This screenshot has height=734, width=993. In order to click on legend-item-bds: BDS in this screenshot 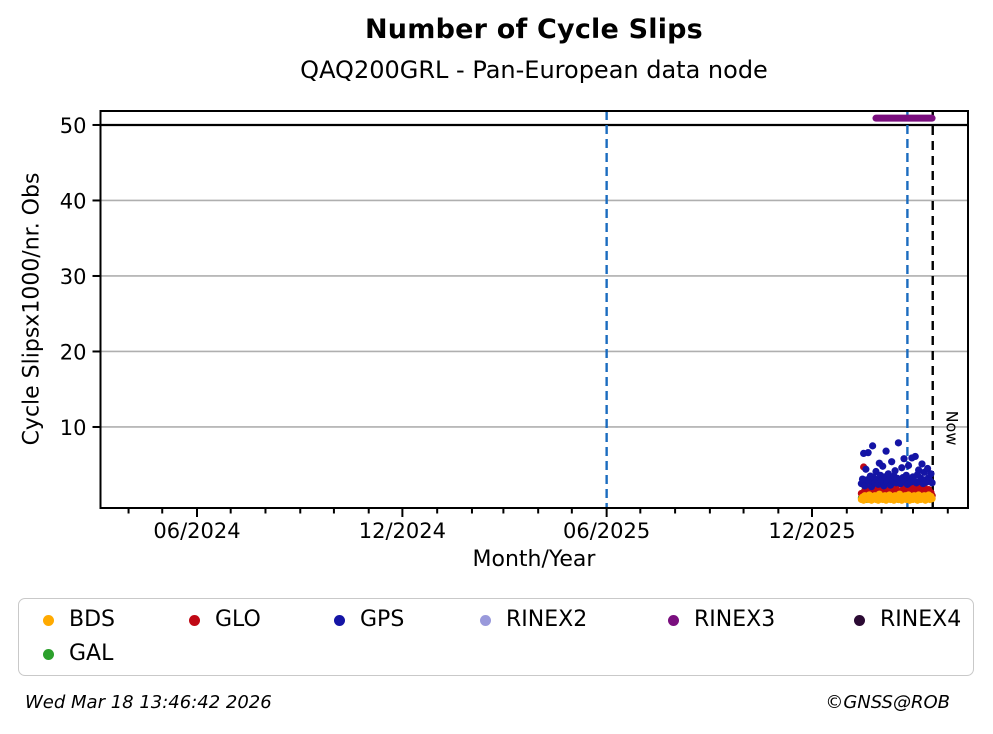, I will do `click(116, 620)`.